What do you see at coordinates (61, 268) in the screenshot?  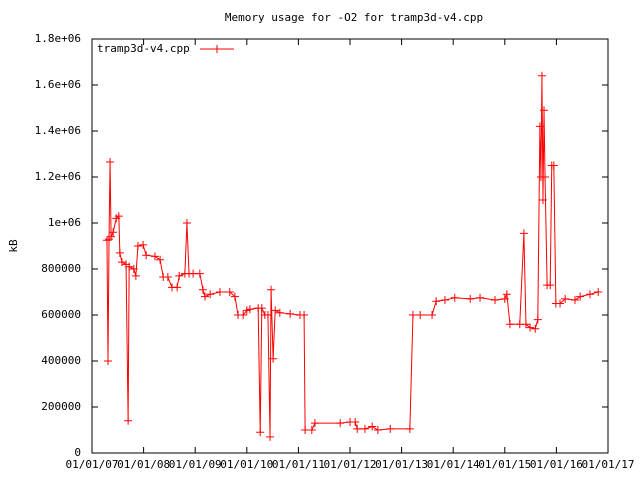 I see `y-tick-label: 800000` at bounding box center [61, 268].